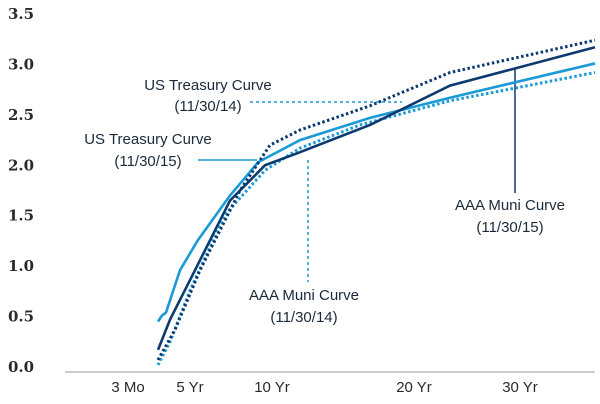 Image resolution: width=600 pixels, height=404 pixels. I want to click on y-tick-label: 0.5, so click(21, 317).